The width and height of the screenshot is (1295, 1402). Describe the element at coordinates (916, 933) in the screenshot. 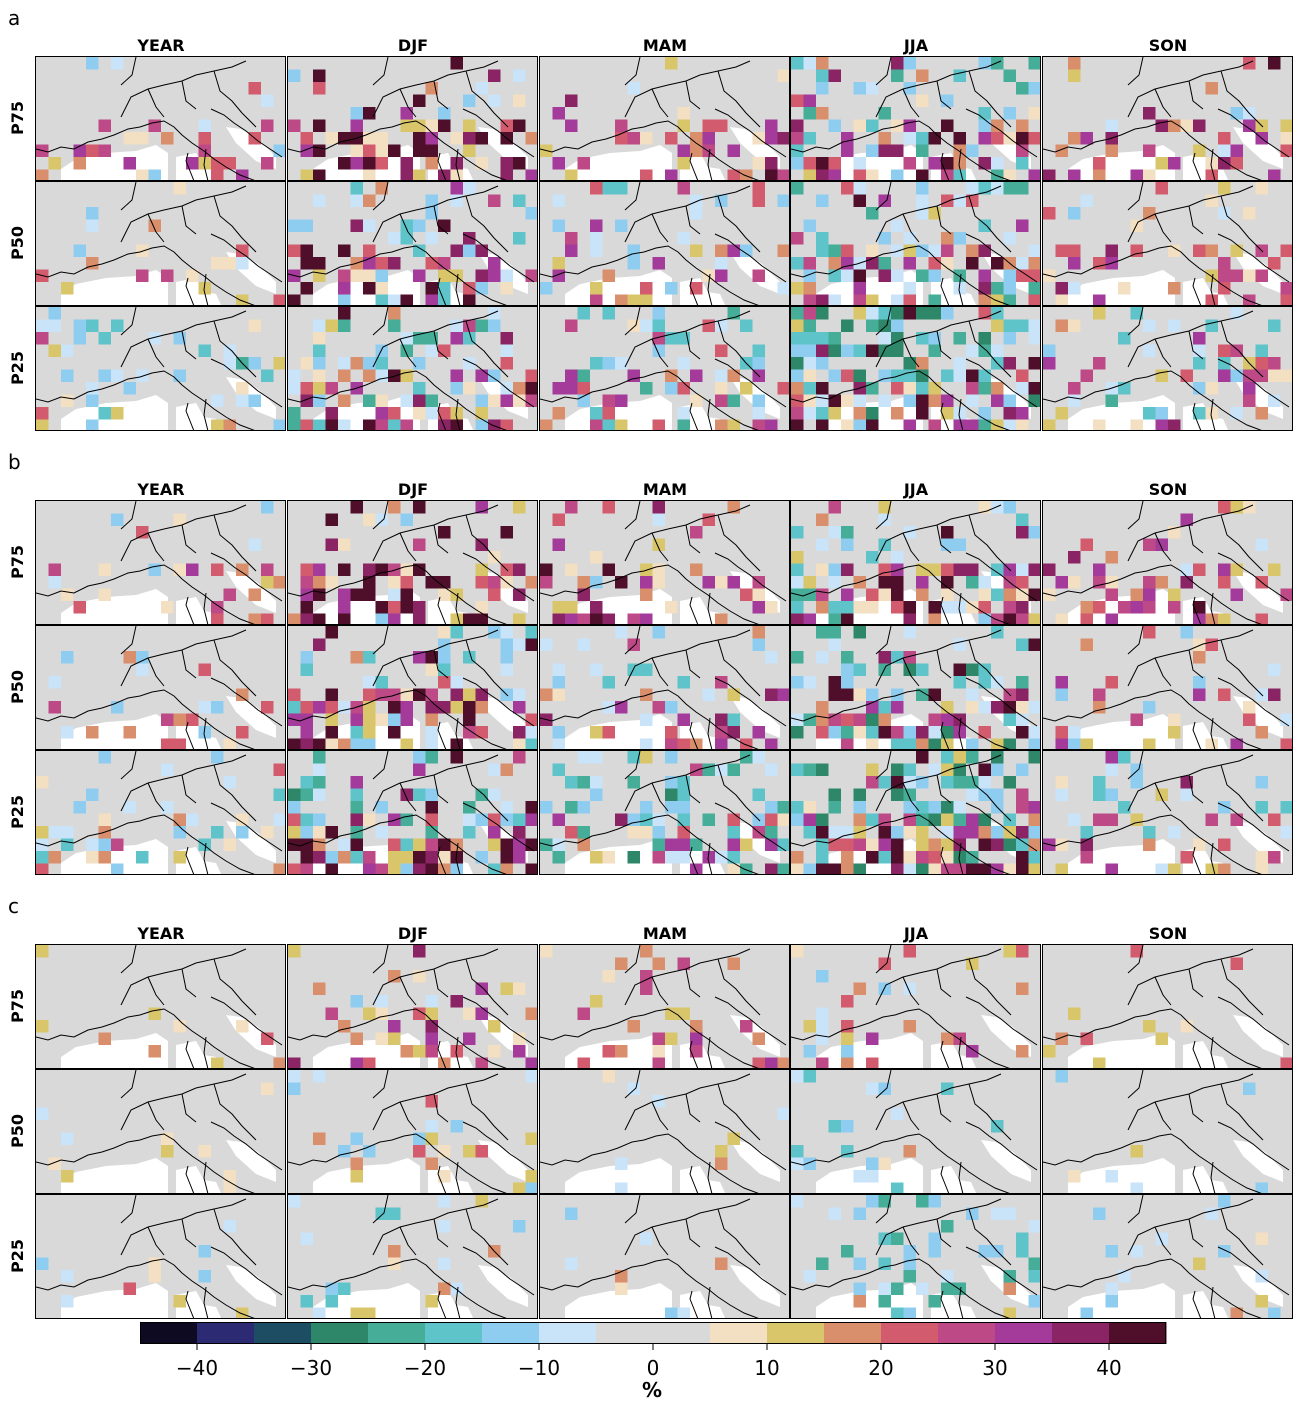

I see `column-title: JJA` at that location.